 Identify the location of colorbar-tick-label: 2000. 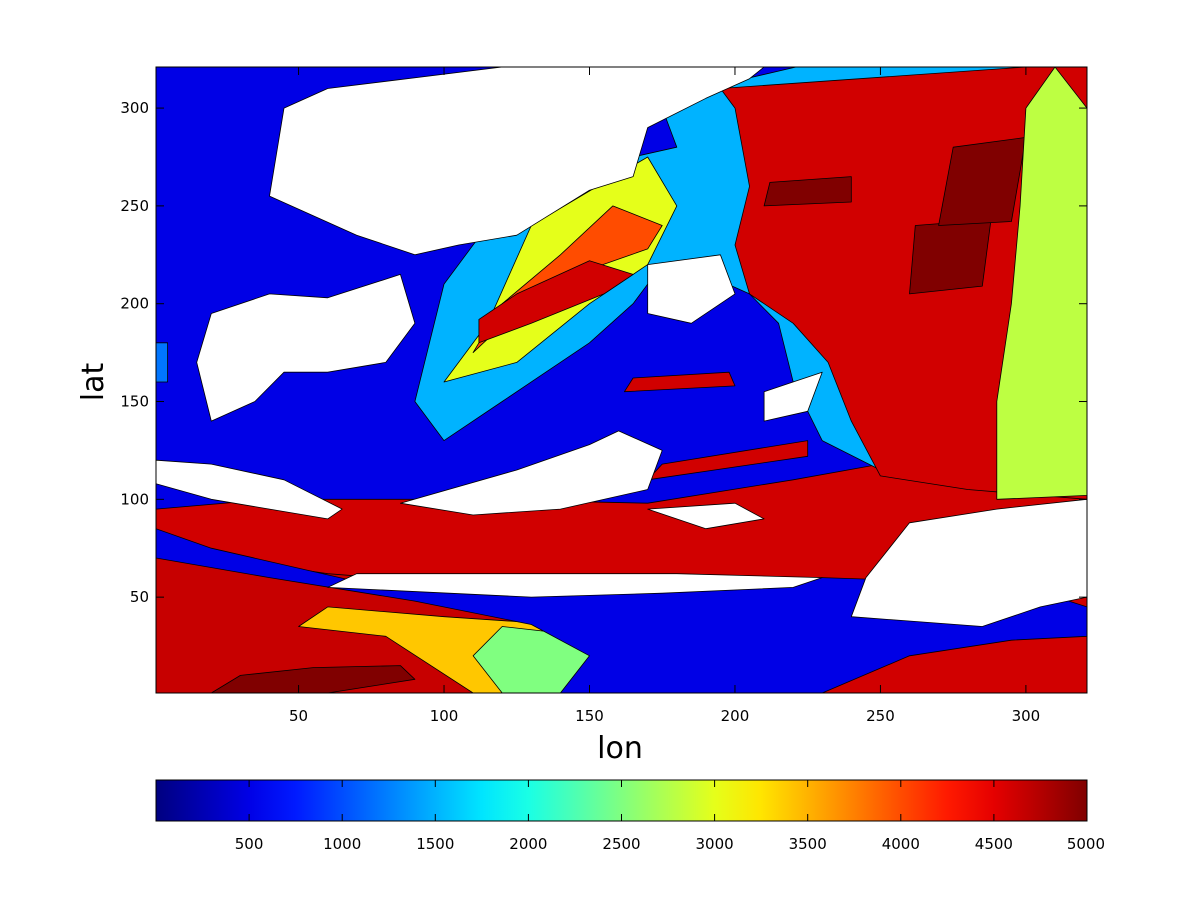
(528, 844).